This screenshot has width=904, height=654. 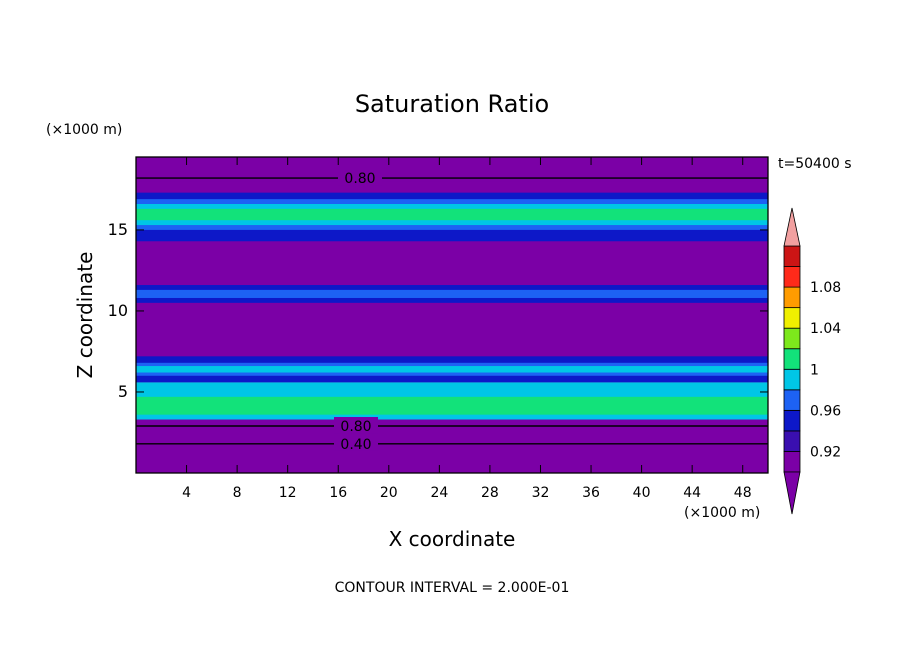 What do you see at coordinates (792, 227) in the screenshot?
I see `colorbar-over-triangle` at bounding box center [792, 227].